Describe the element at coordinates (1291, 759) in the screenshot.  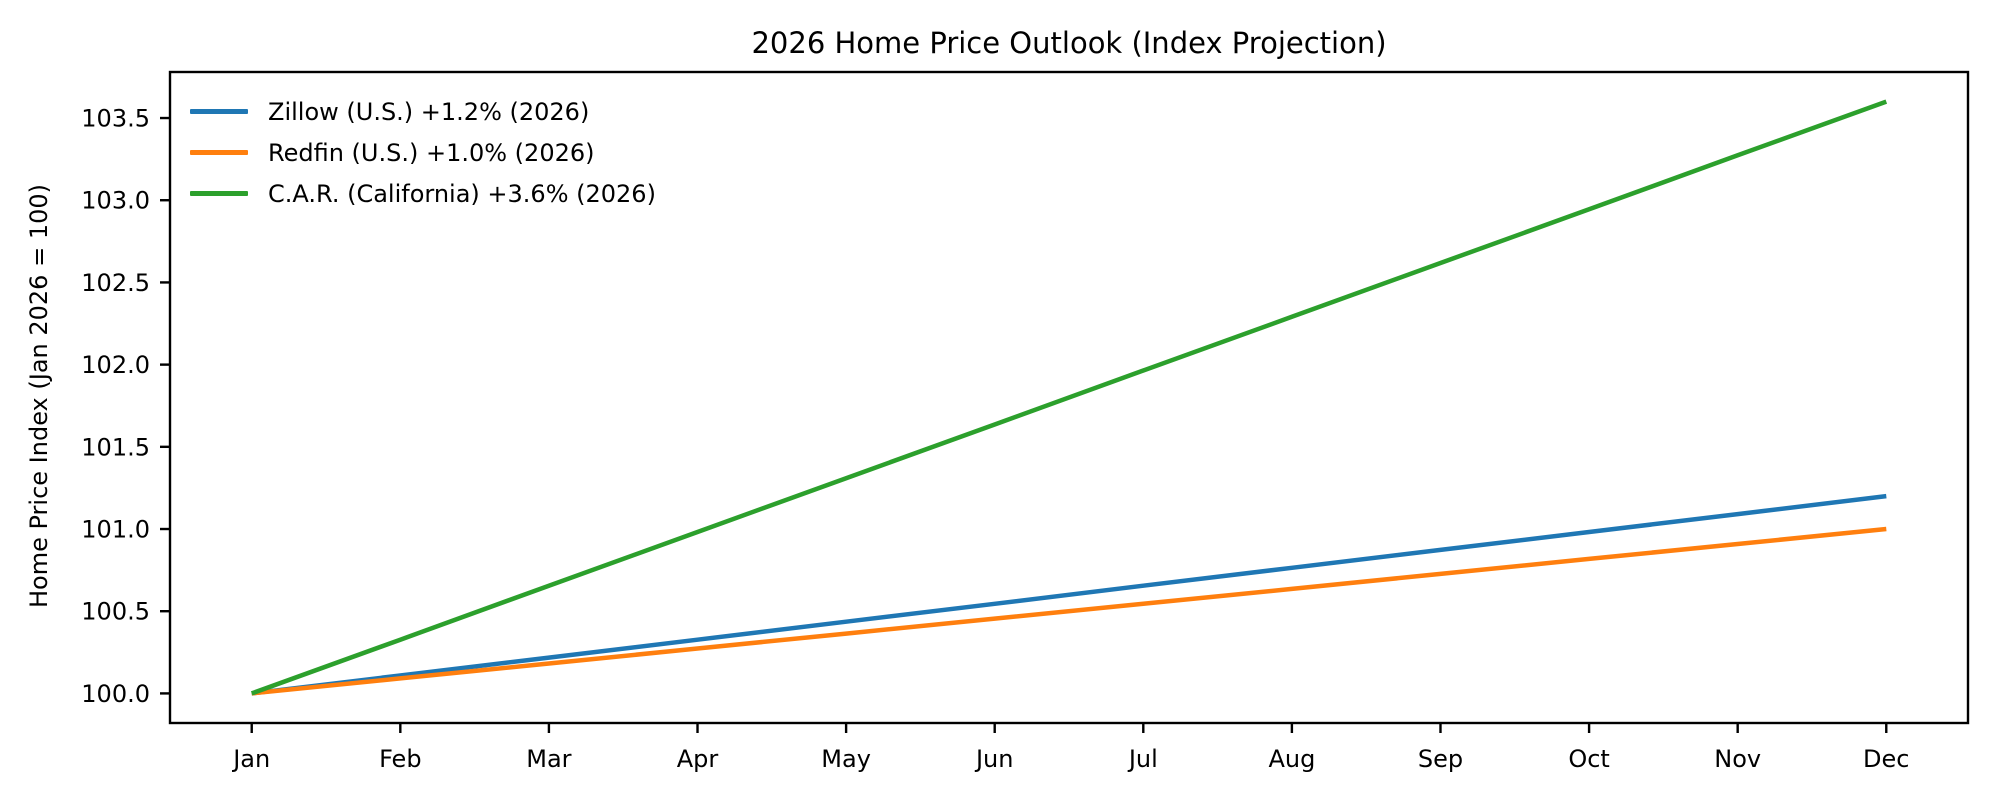
I see `x-tick-label: Aug` at that location.